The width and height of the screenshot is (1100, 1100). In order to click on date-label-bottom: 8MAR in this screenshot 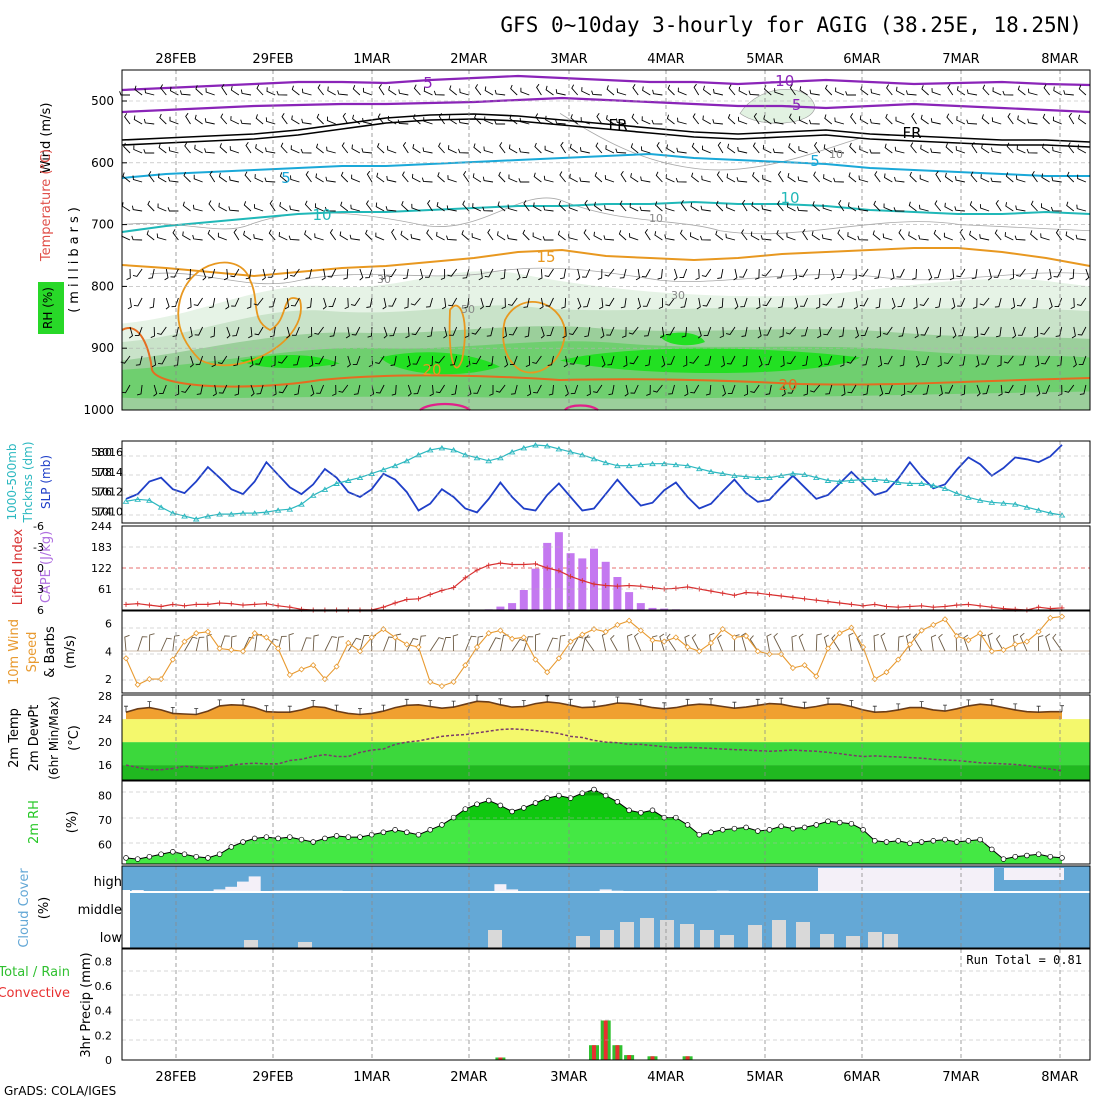, I will do `click(1059, 1077)`.